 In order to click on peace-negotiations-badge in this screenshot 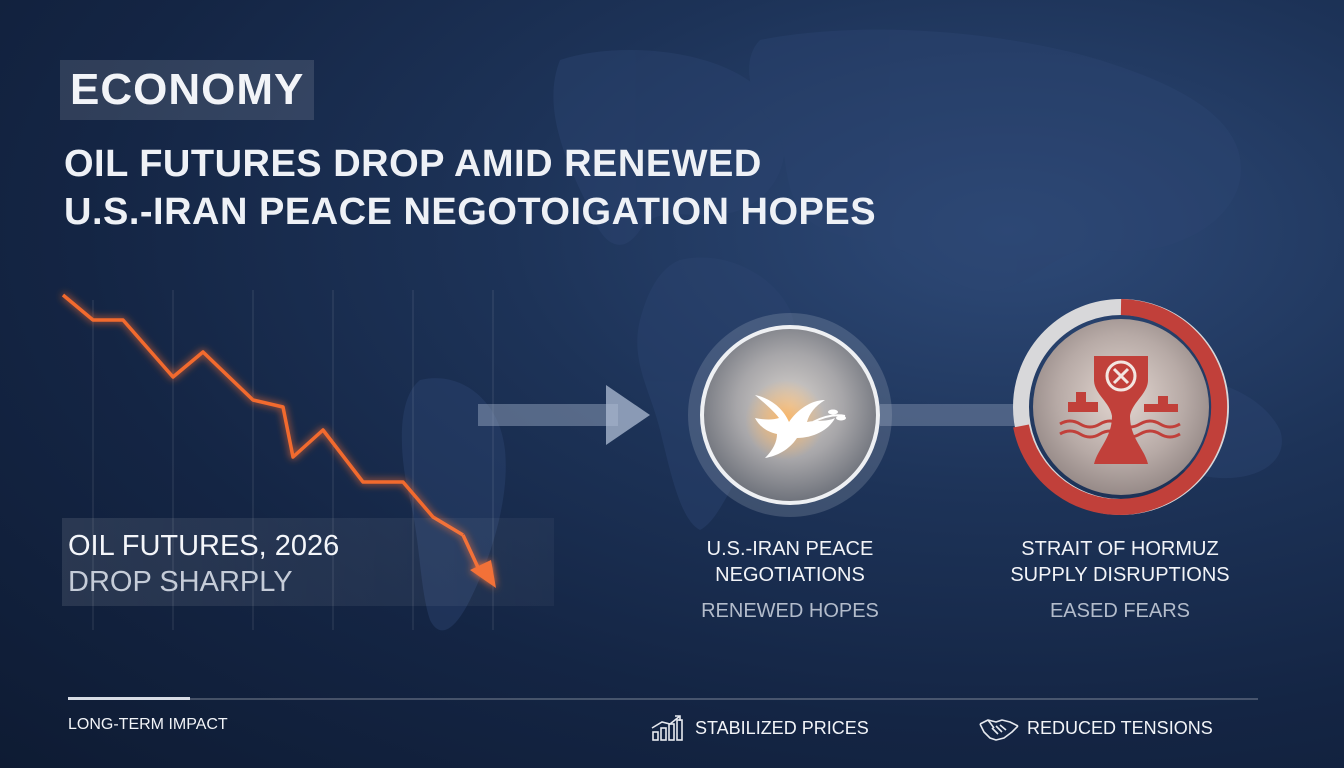, I will do `click(790, 415)`.